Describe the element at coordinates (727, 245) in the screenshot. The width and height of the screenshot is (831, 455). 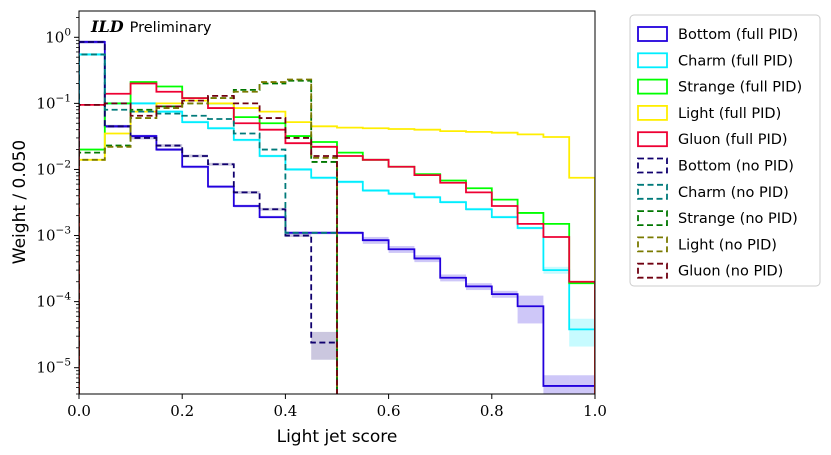
I see `legend-label-light-no-pid: Light (no PID)` at that location.